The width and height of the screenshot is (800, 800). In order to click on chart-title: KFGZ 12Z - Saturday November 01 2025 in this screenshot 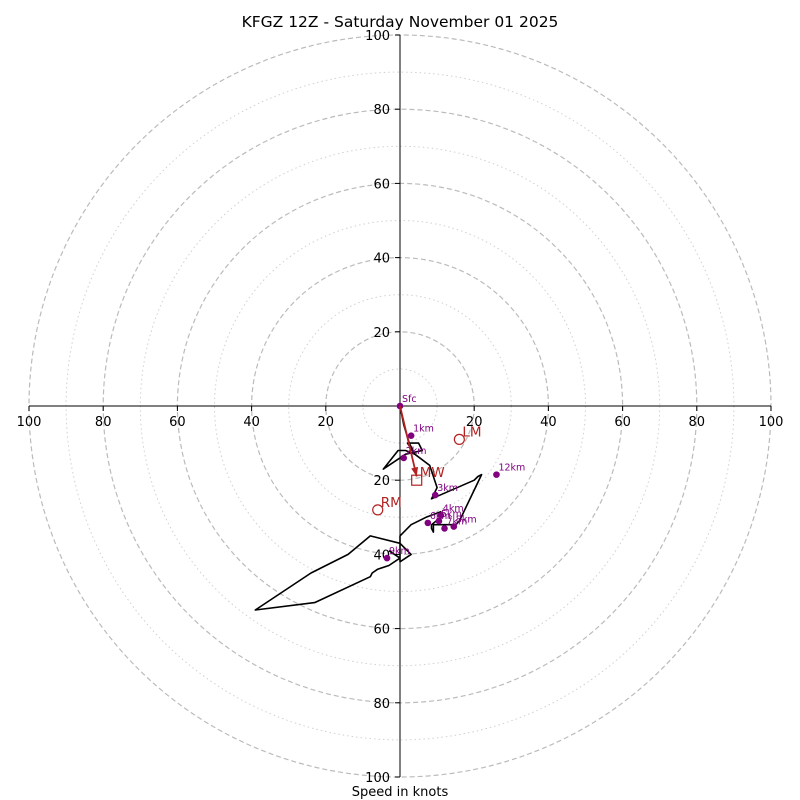, I will do `click(400, 22)`.